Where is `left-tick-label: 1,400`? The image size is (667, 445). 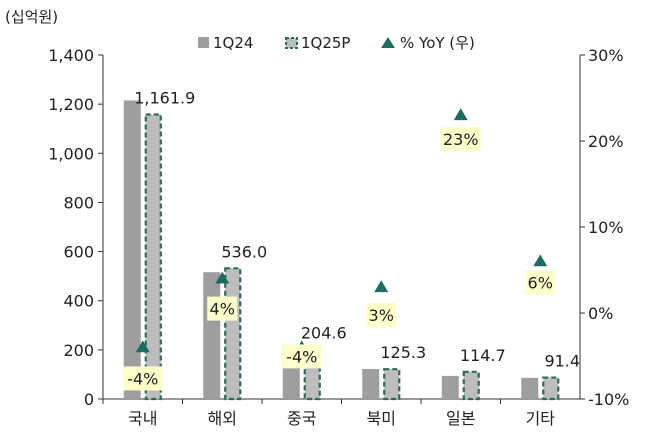 left-tick-label: 1,400 is located at coordinates (71, 55).